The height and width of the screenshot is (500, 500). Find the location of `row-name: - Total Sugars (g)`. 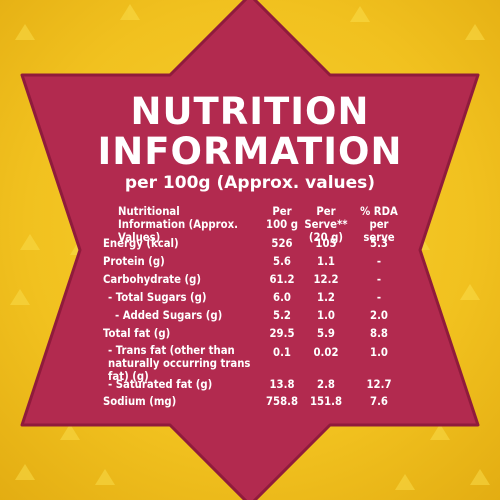

row-name: - Total Sugars (g) is located at coordinates (157, 297).